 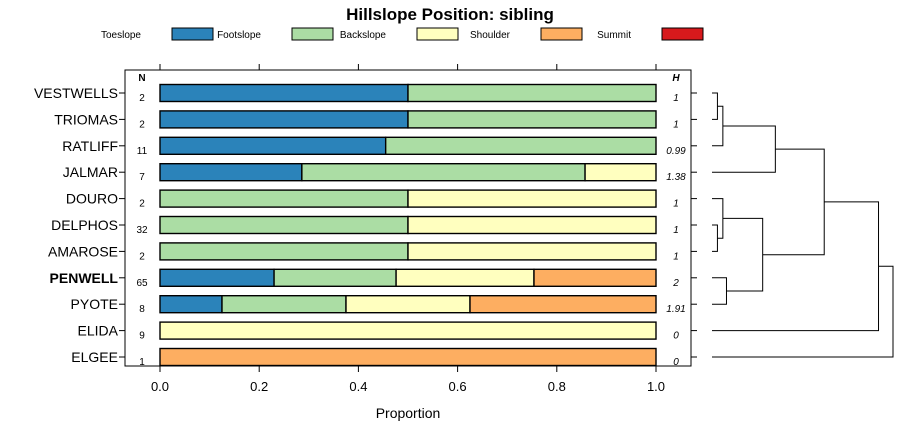 I want to click on bar-segment-jalmar-backslope, so click(x=620, y=172).